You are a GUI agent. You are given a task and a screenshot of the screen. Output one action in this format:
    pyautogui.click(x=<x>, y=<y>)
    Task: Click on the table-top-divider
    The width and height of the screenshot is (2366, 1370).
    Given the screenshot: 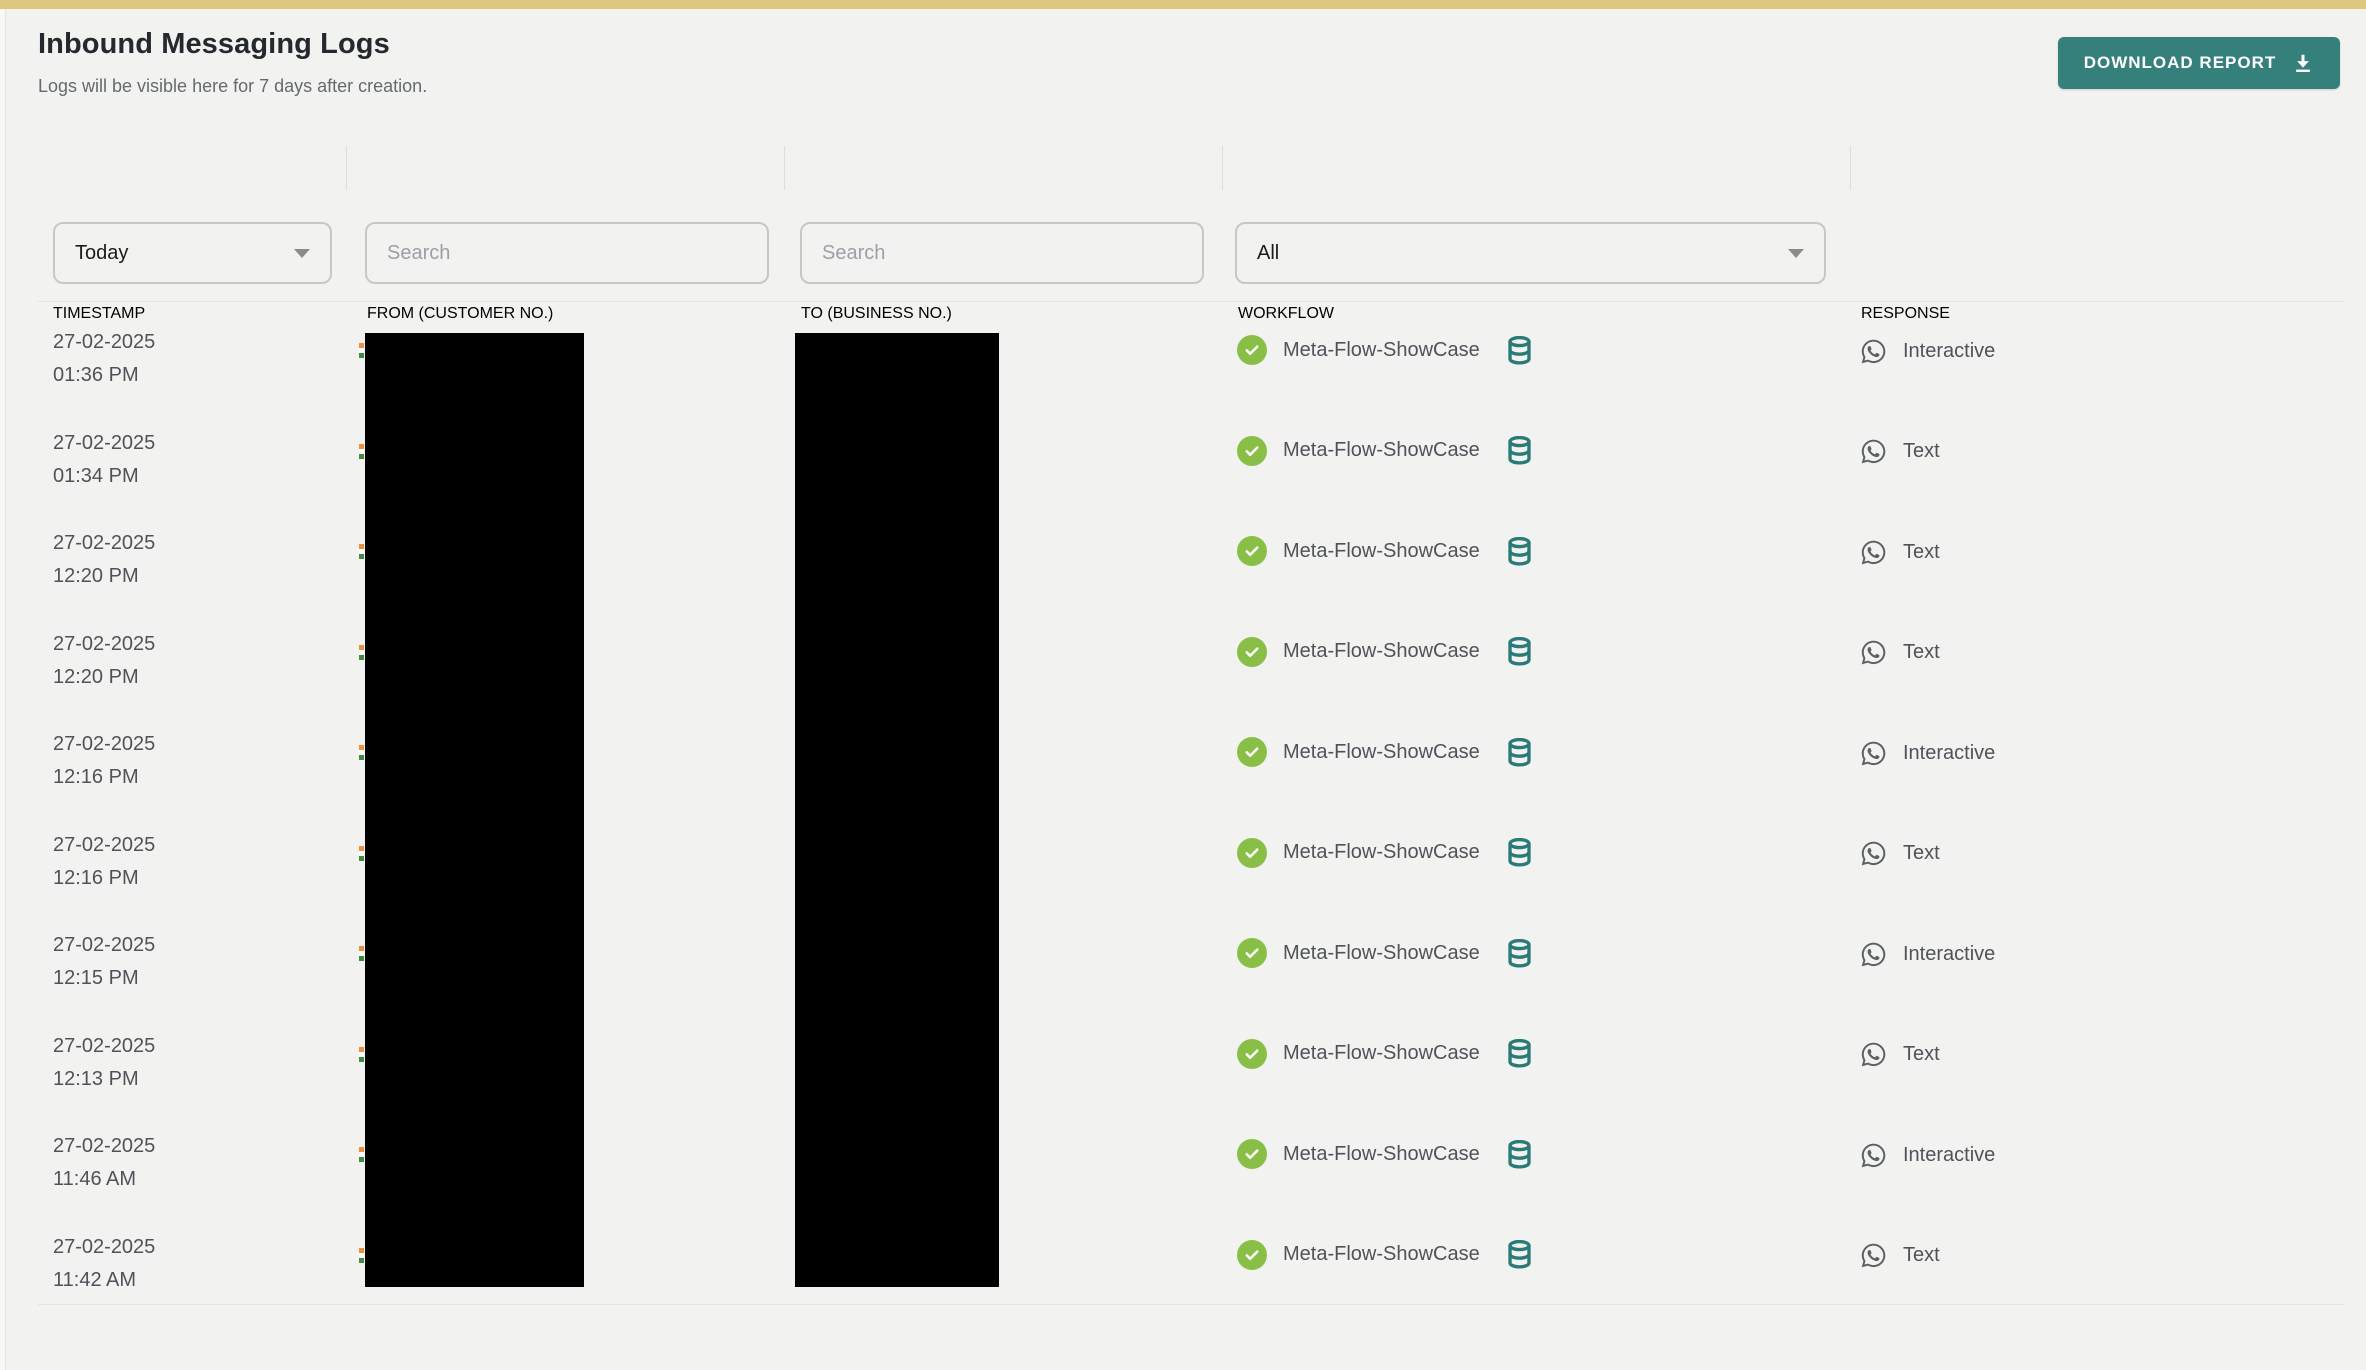 What is the action you would take?
    pyautogui.click(x=1191, y=301)
    